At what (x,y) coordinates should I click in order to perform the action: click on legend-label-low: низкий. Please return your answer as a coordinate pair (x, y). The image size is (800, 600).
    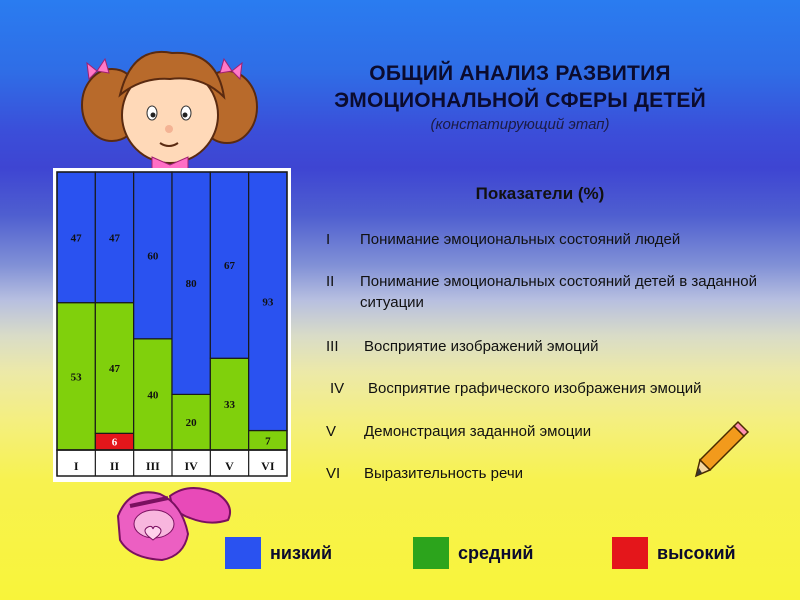
    Looking at the image, I should click on (301, 553).